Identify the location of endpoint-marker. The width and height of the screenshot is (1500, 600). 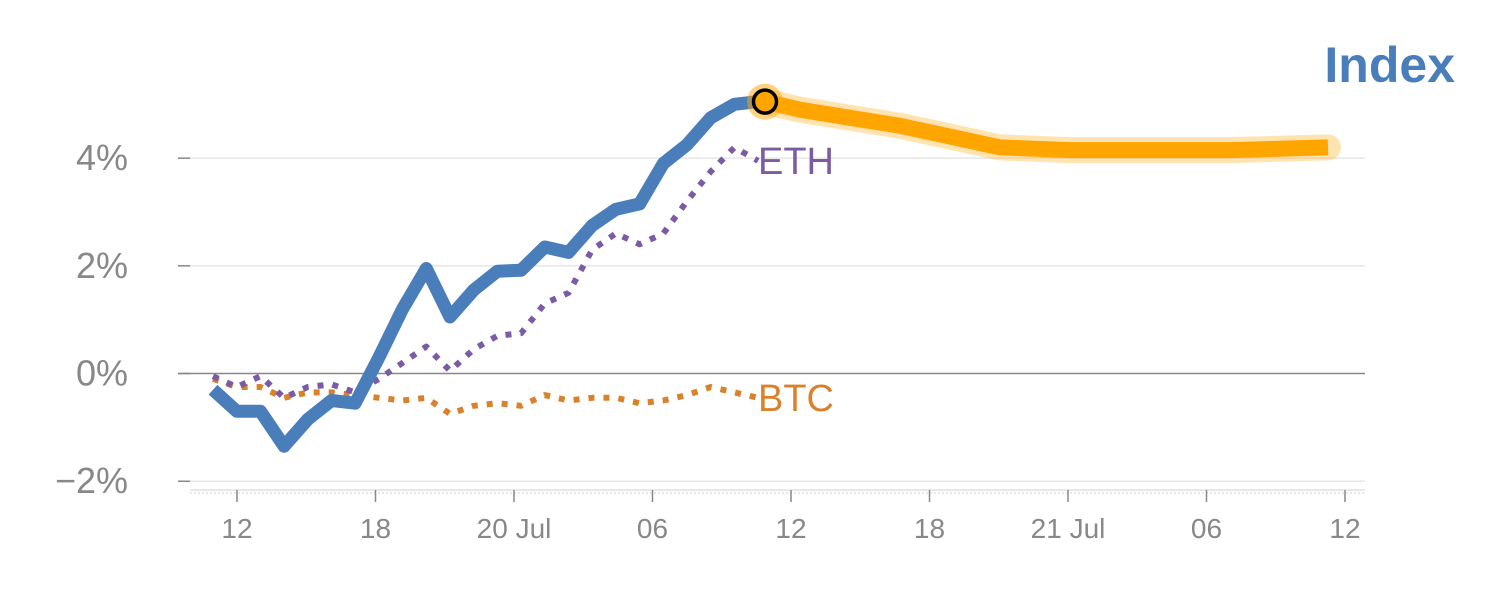
(765, 101).